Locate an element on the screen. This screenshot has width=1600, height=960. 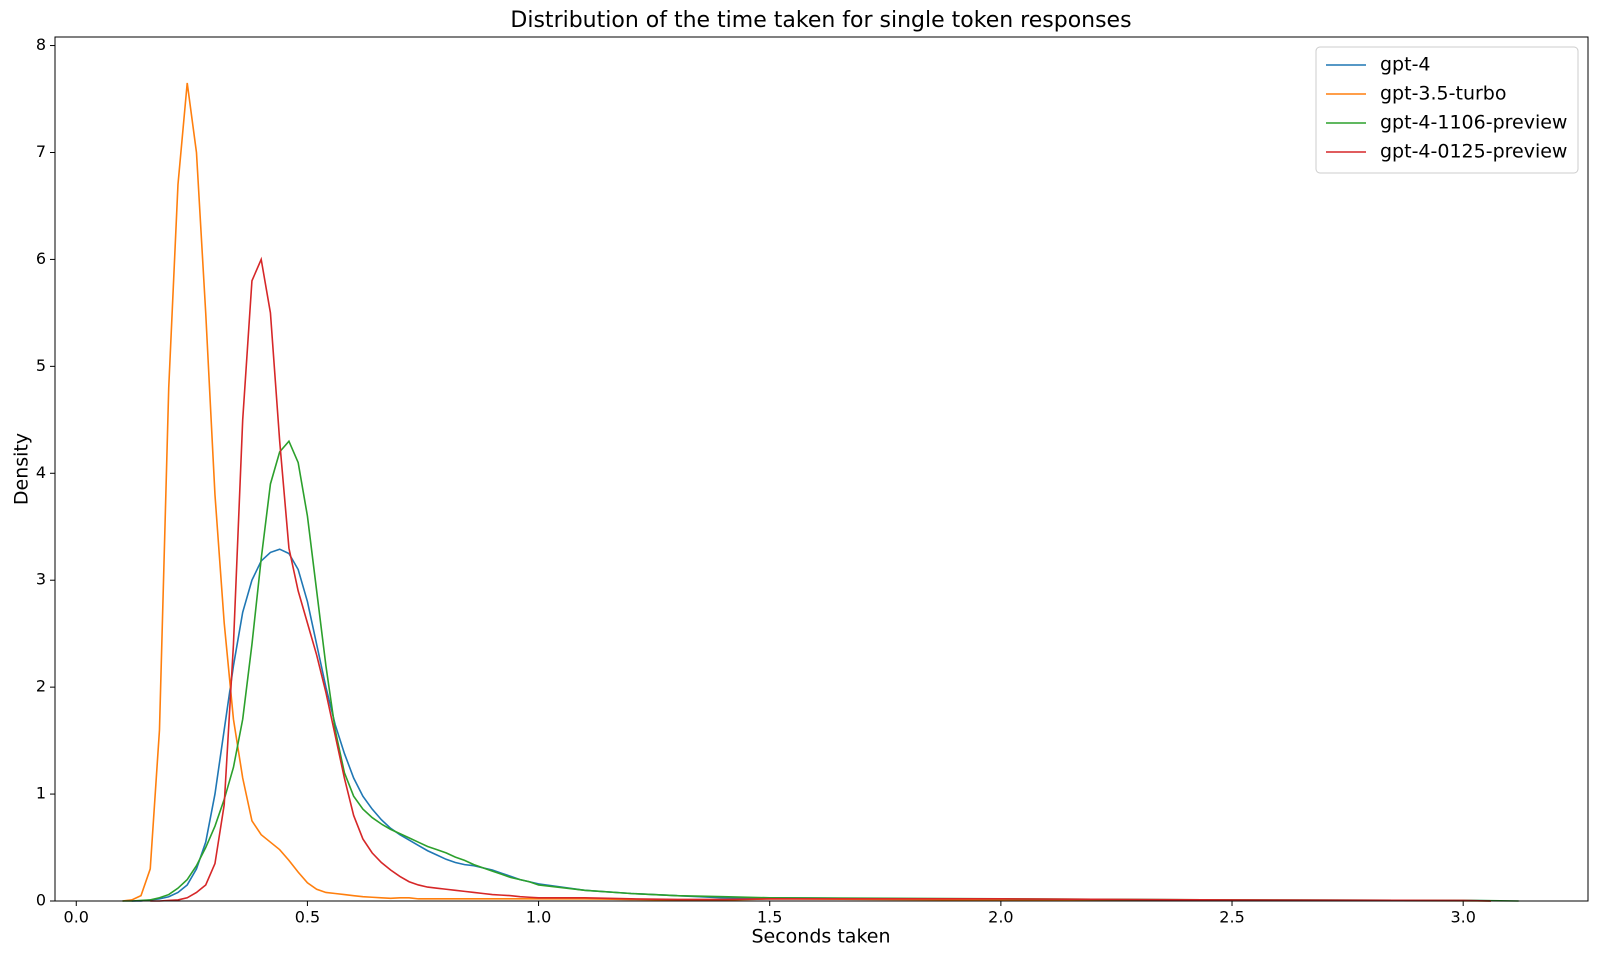
x-tick-label: 2.5 is located at coordinates (1231, 917).